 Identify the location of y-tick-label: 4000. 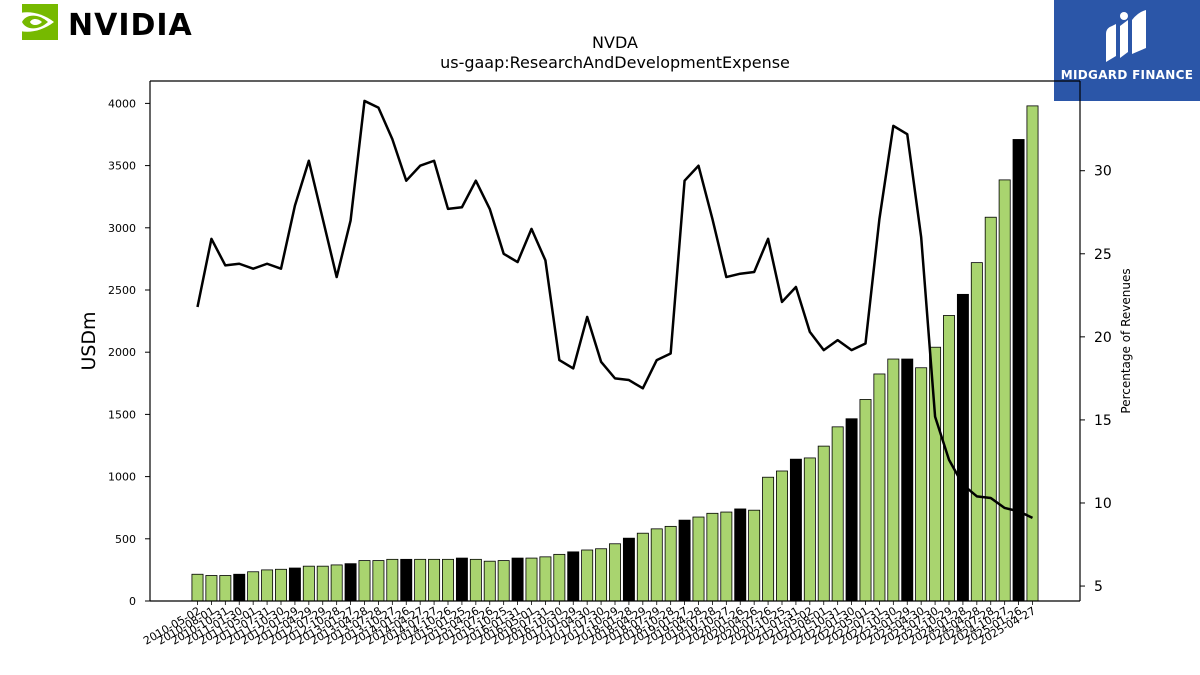
(122, 103).